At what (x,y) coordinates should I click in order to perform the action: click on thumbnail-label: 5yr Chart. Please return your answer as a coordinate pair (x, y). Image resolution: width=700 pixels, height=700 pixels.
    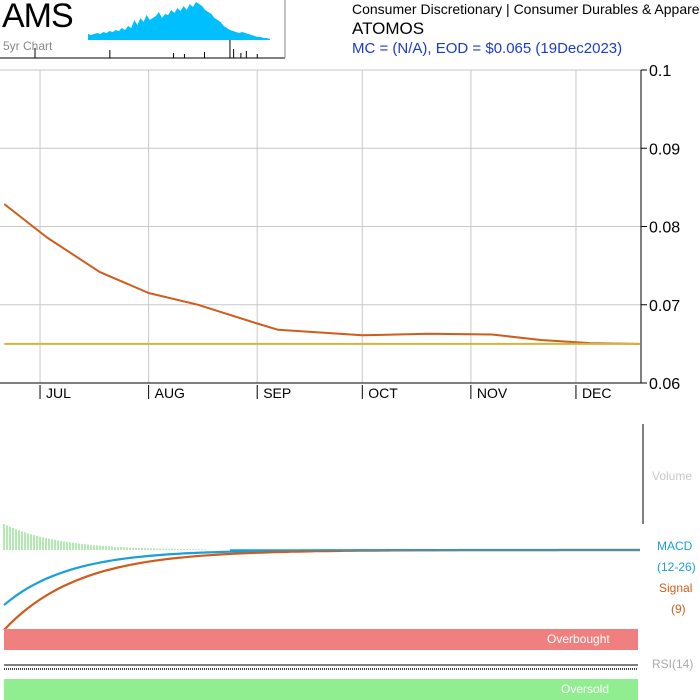
    Looking at the image, I should click on (28, 46).